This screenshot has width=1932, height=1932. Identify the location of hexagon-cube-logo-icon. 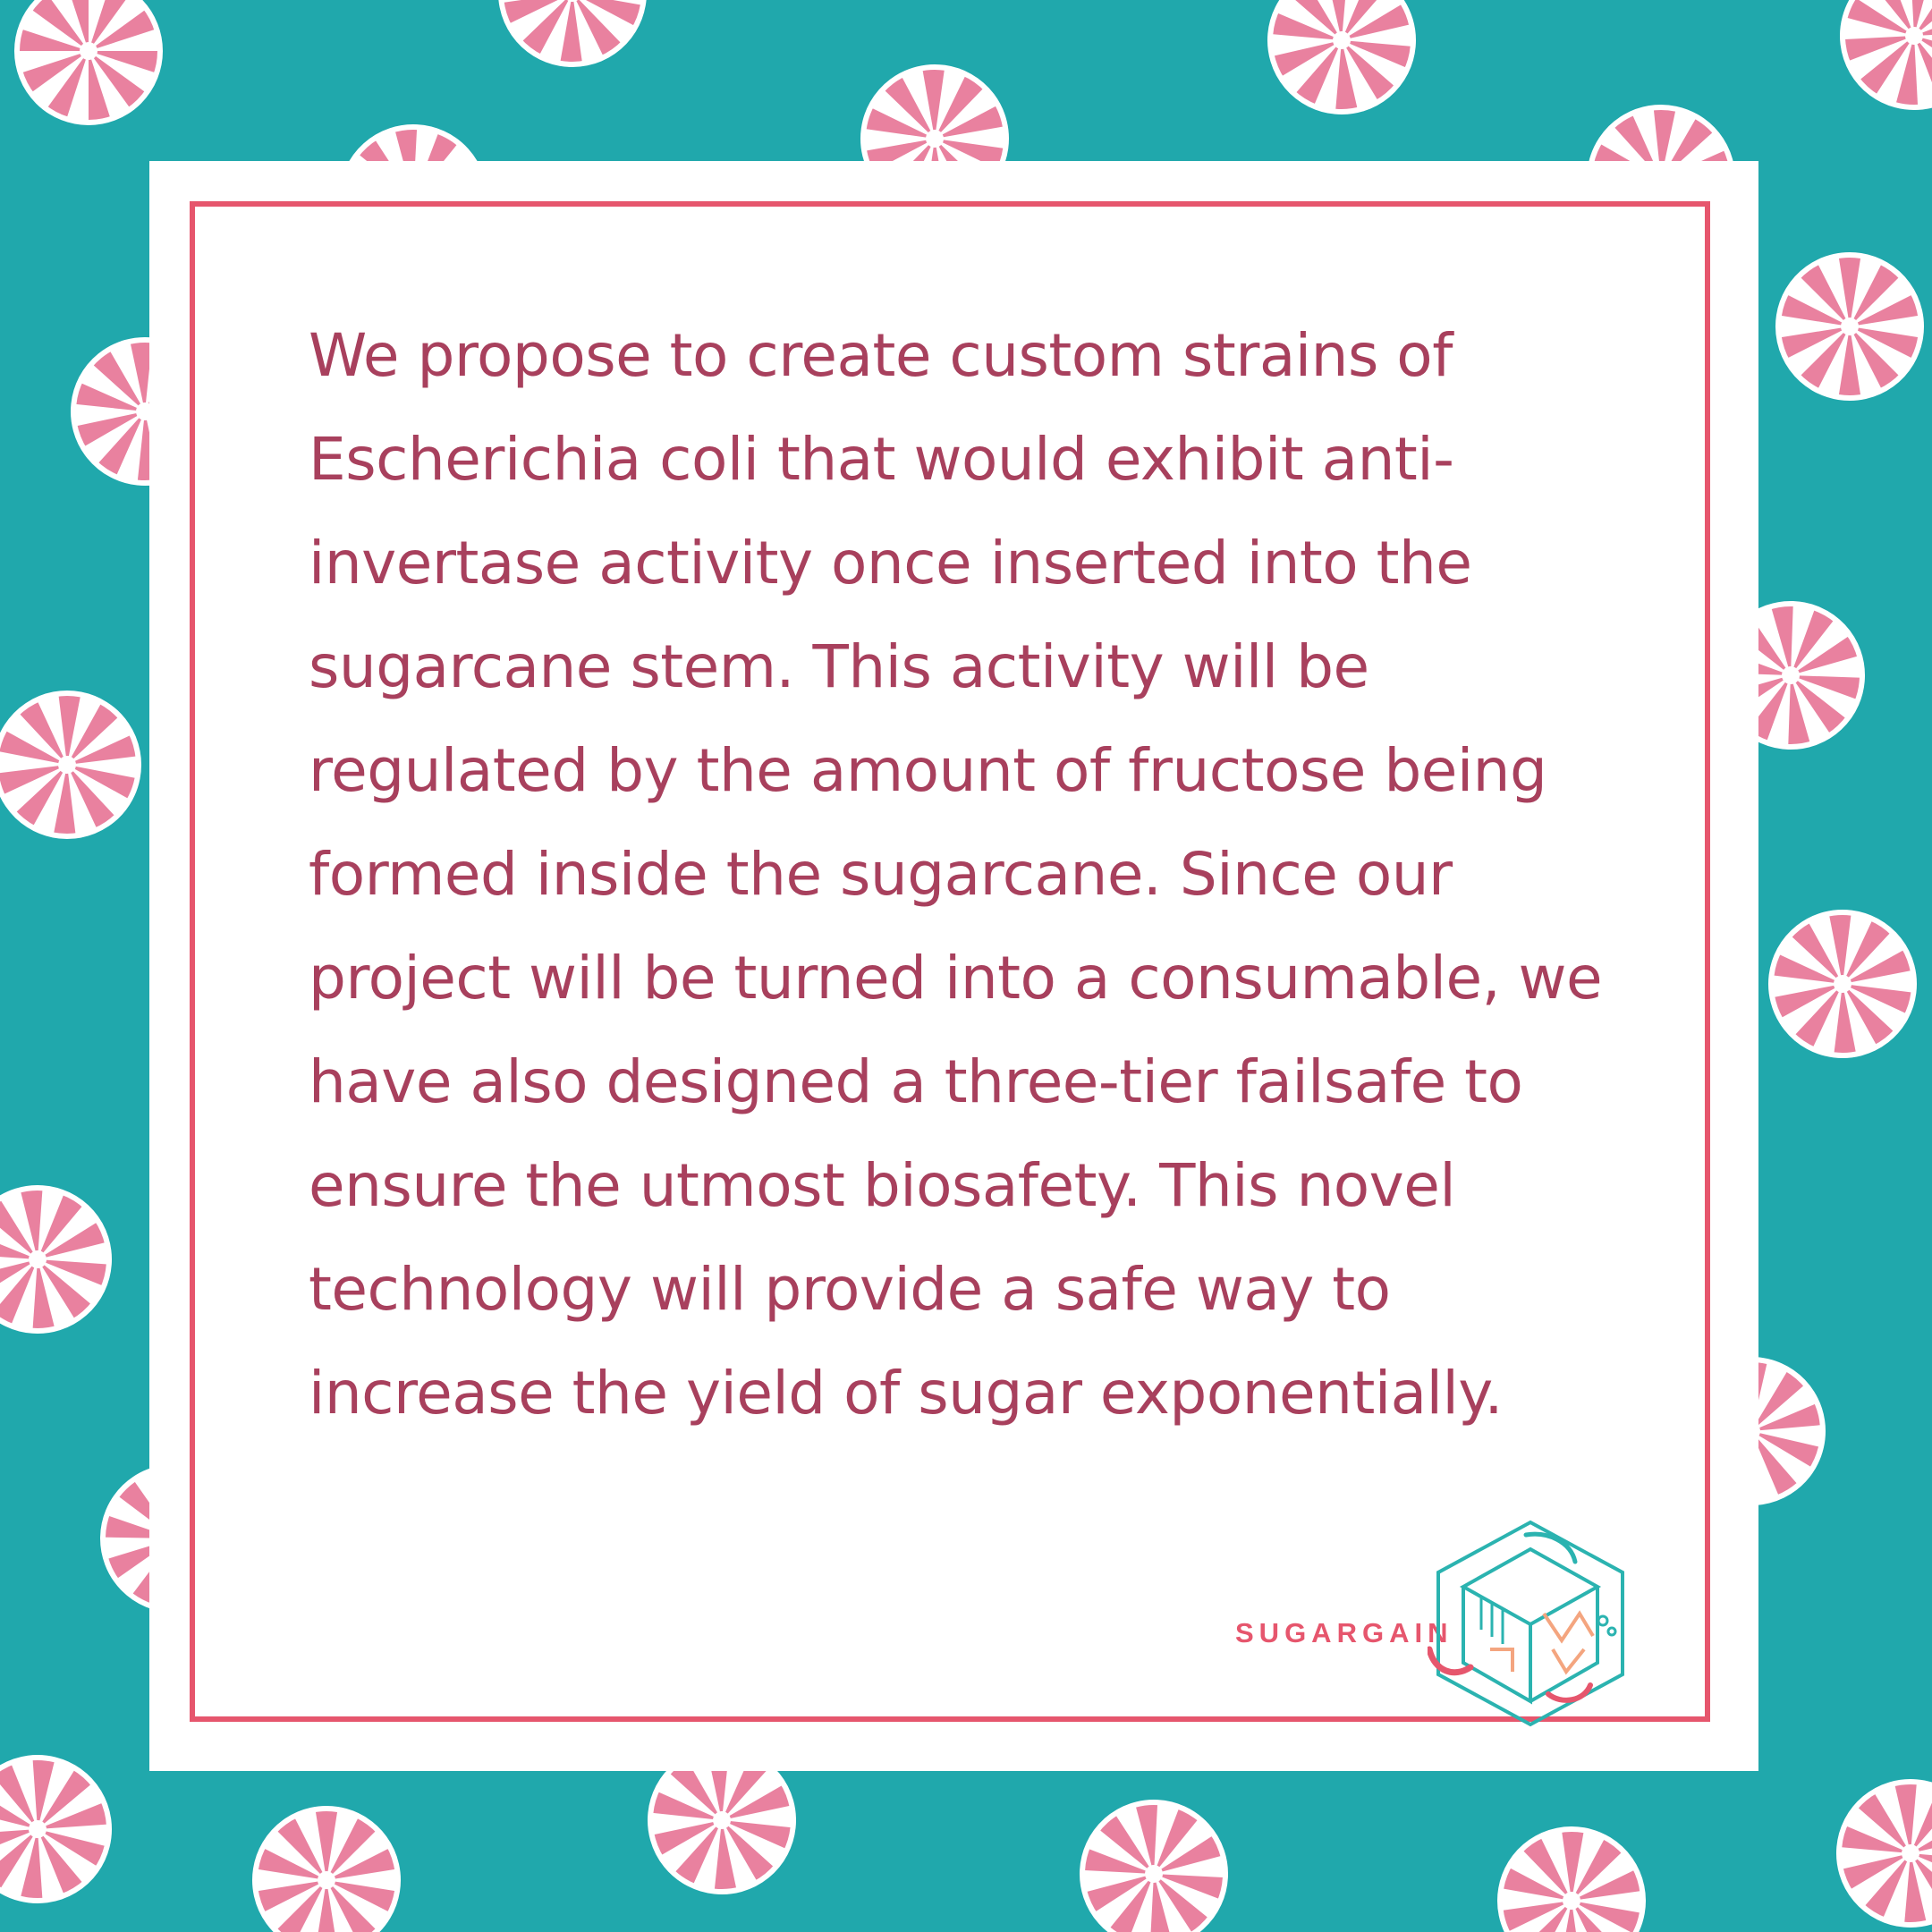
(1526, 1623).